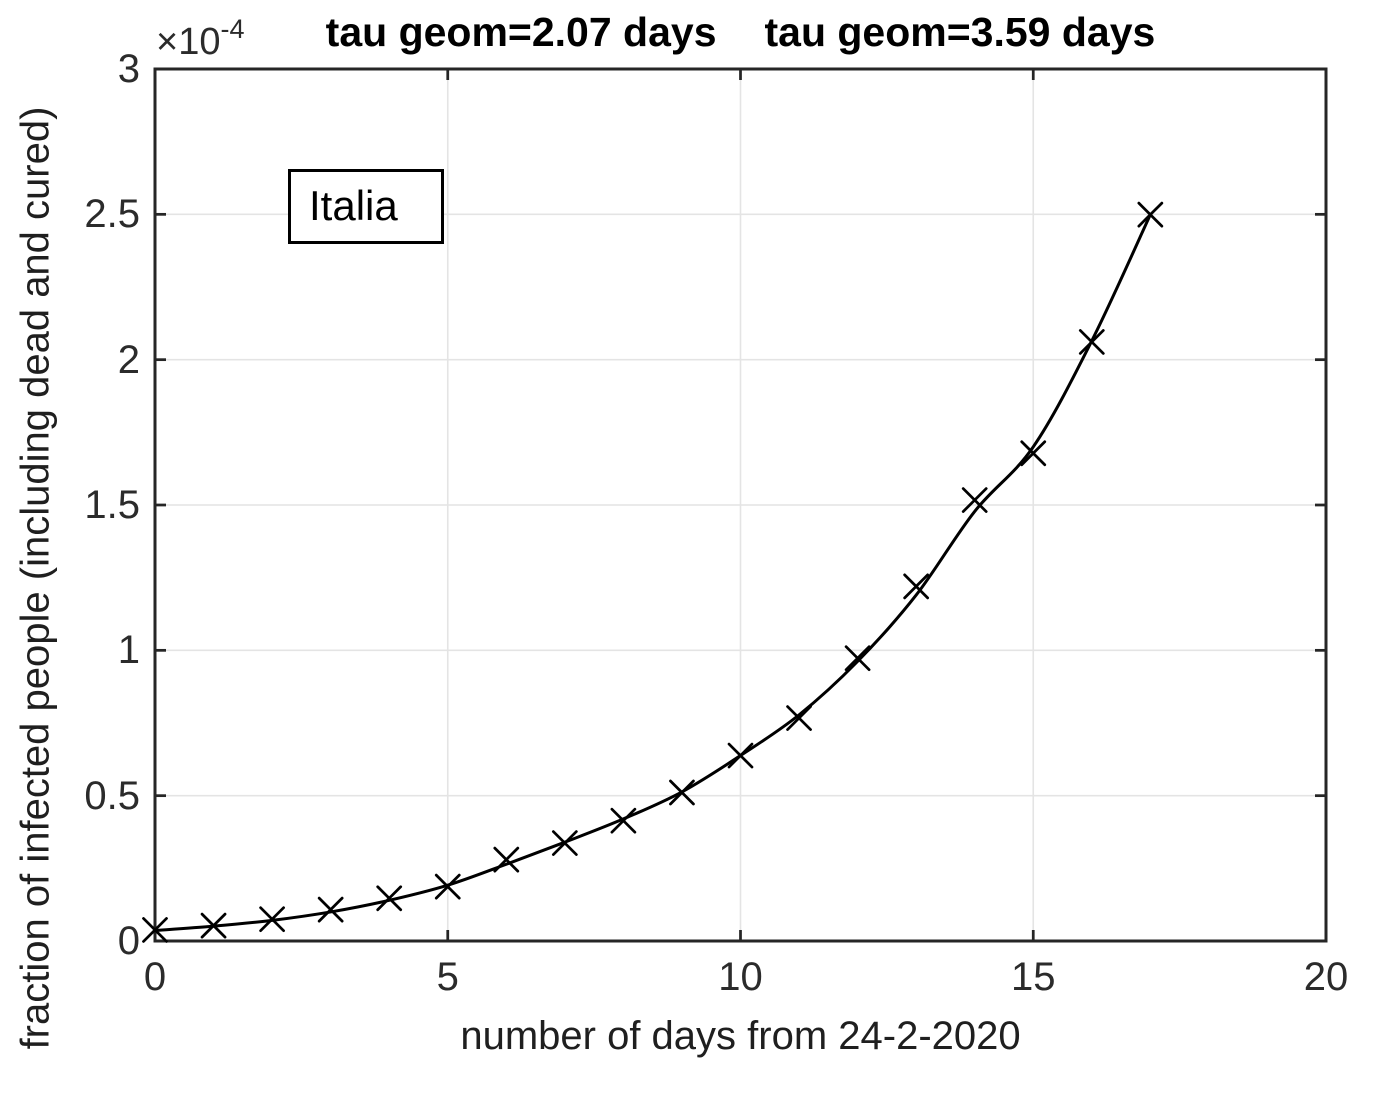 This screenshot has height=1096, width=1388. Describe the element at coordinates (447, 977) in the screenshot. I see `x-tick-label: 5` at that location.